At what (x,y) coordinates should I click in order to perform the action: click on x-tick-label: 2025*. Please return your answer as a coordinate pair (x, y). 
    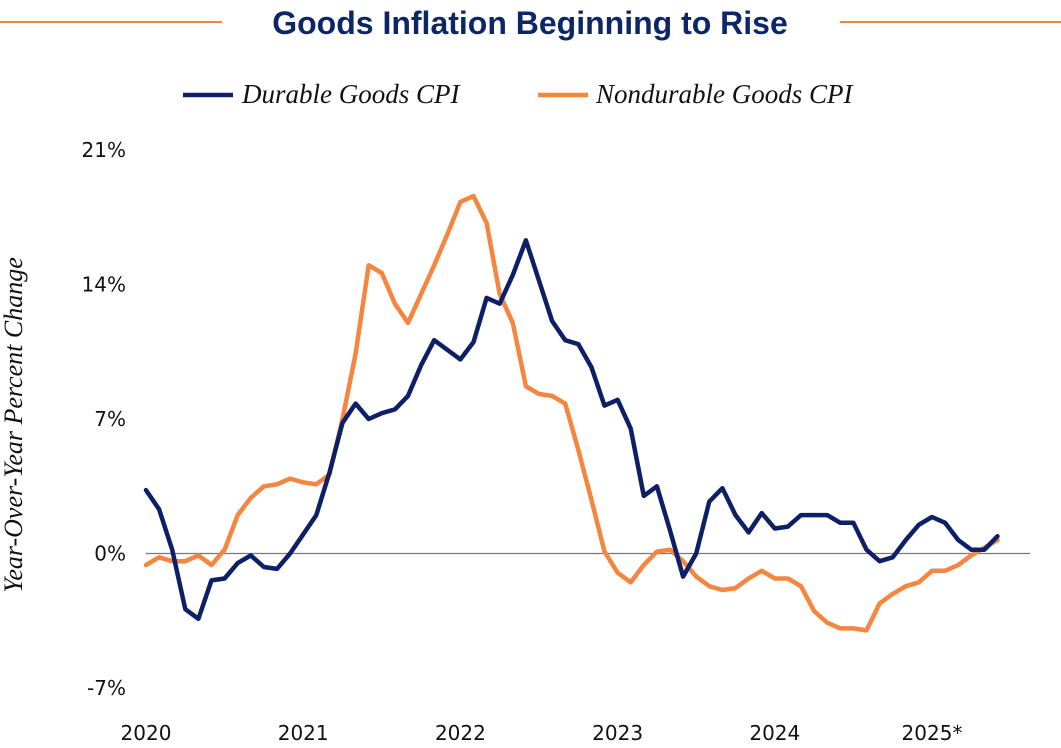
    Looking at the image, I should click on (932, 733).